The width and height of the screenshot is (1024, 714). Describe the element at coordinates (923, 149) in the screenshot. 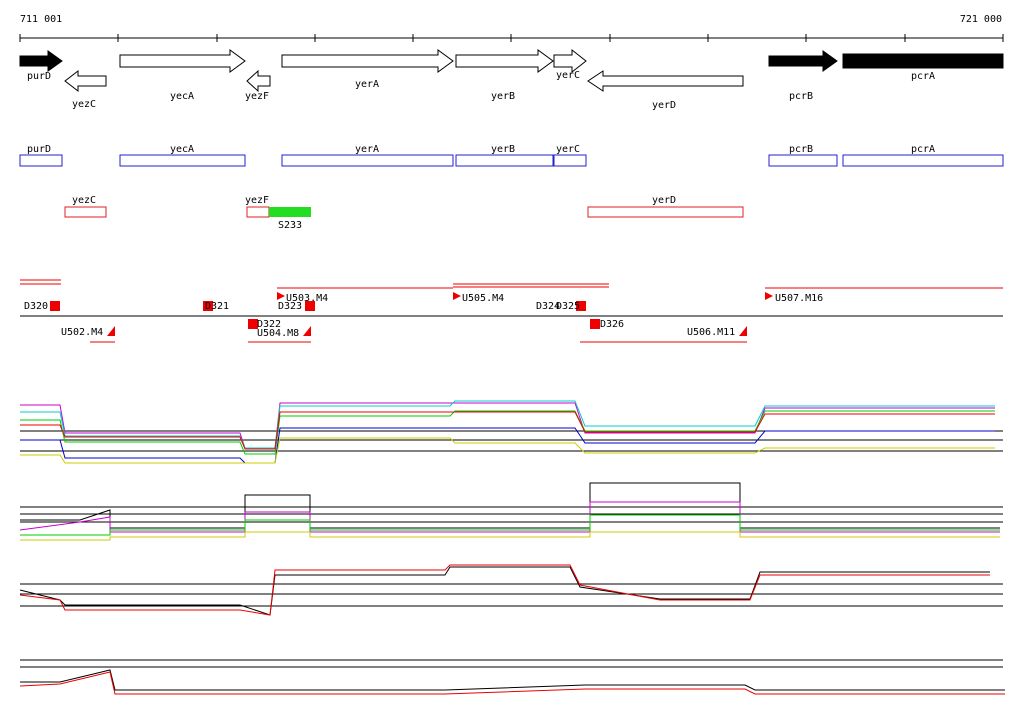

I see `box-label: pcrA` at that location.